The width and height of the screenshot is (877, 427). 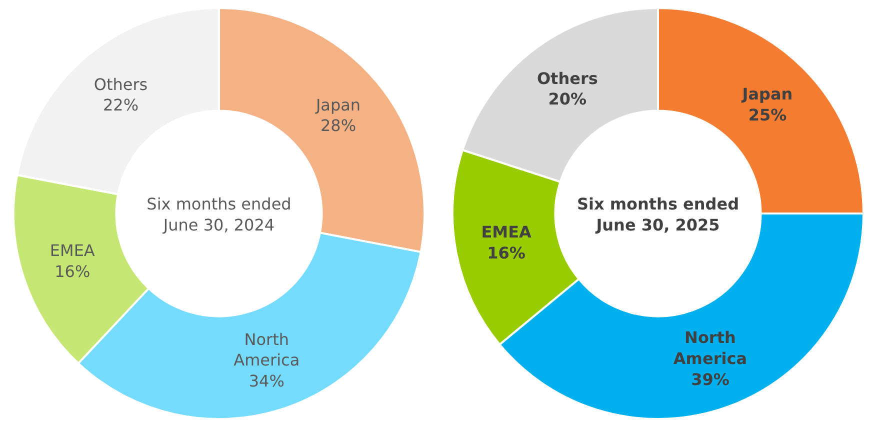 I want to click on text: Six months ended June 30, 2024, so click(x=219, y=214).